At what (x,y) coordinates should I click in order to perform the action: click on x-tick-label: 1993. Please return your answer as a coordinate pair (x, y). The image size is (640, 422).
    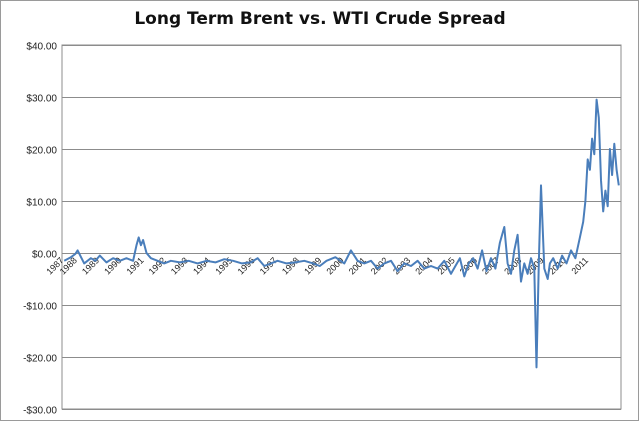
    Looking at the image, I should click on (179, 265).